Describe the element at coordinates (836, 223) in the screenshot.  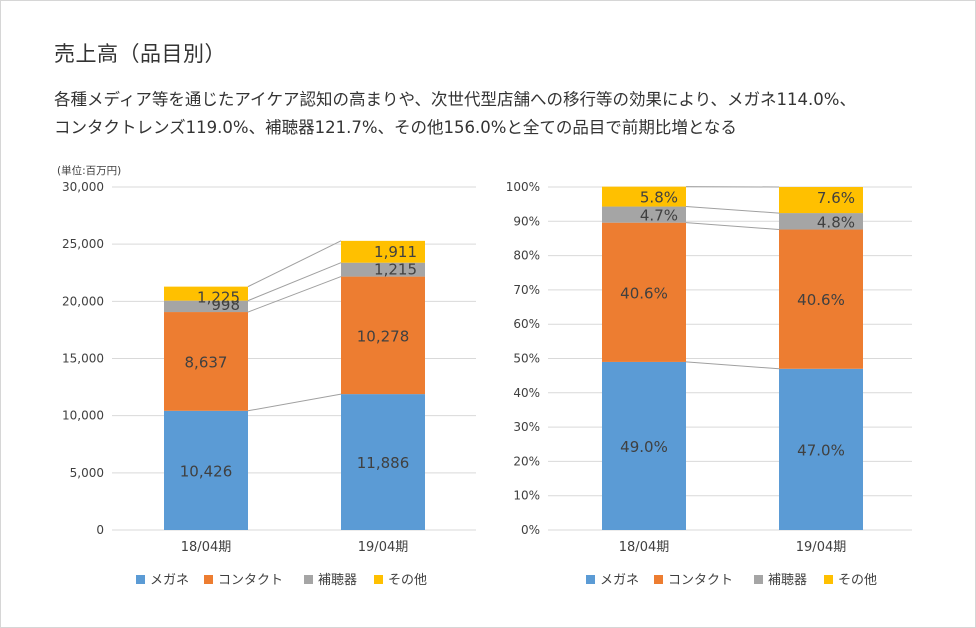
I see `data-label: 4.8%` at that location.